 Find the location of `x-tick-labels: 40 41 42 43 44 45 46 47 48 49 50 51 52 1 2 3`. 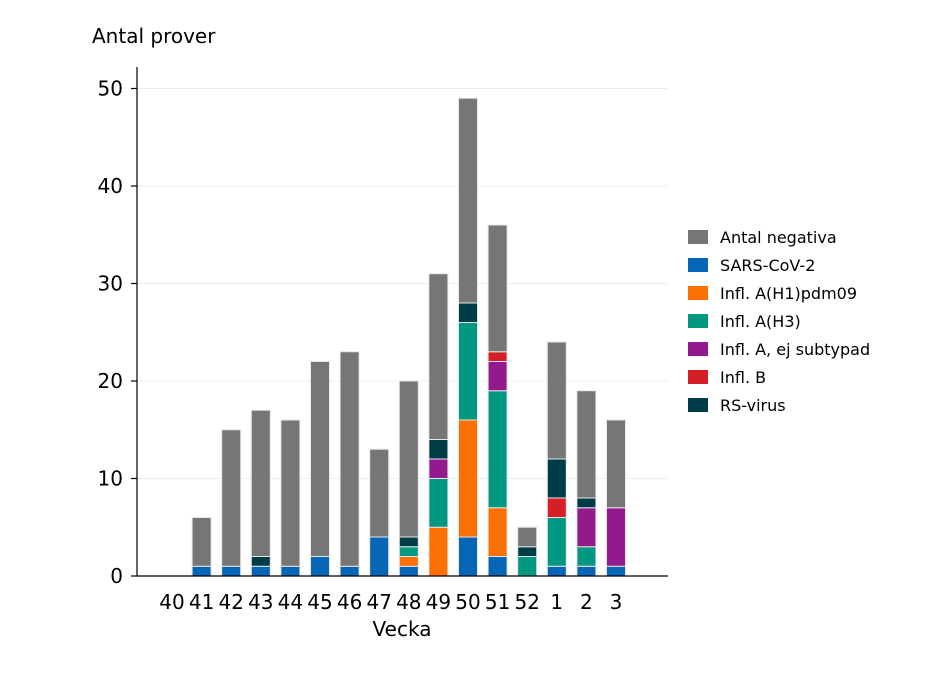

x-tick-labels: 40 41 42 43 44 45 46 47 48 49 50 51 52 1 2 3 is located at coordinates (390, 602).